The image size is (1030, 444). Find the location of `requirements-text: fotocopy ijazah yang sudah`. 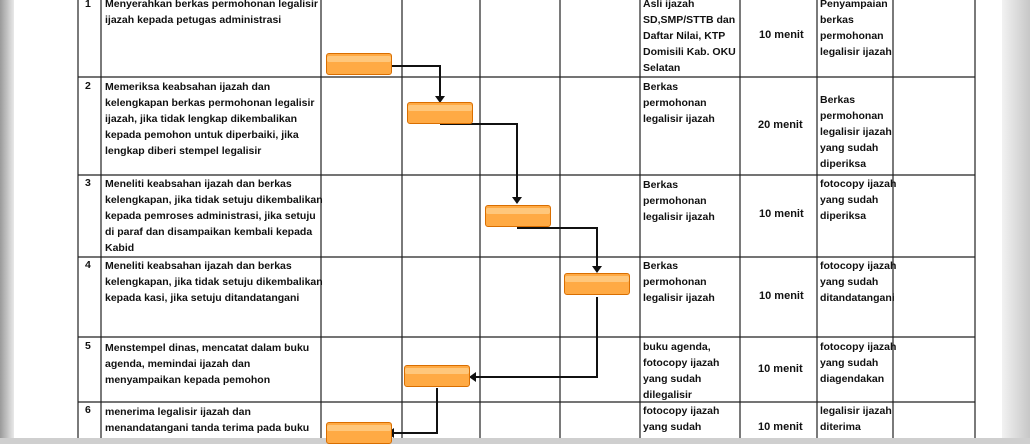

requirements-text: fotocopy ijazah yang sudah is located at coordinates (681, 419).